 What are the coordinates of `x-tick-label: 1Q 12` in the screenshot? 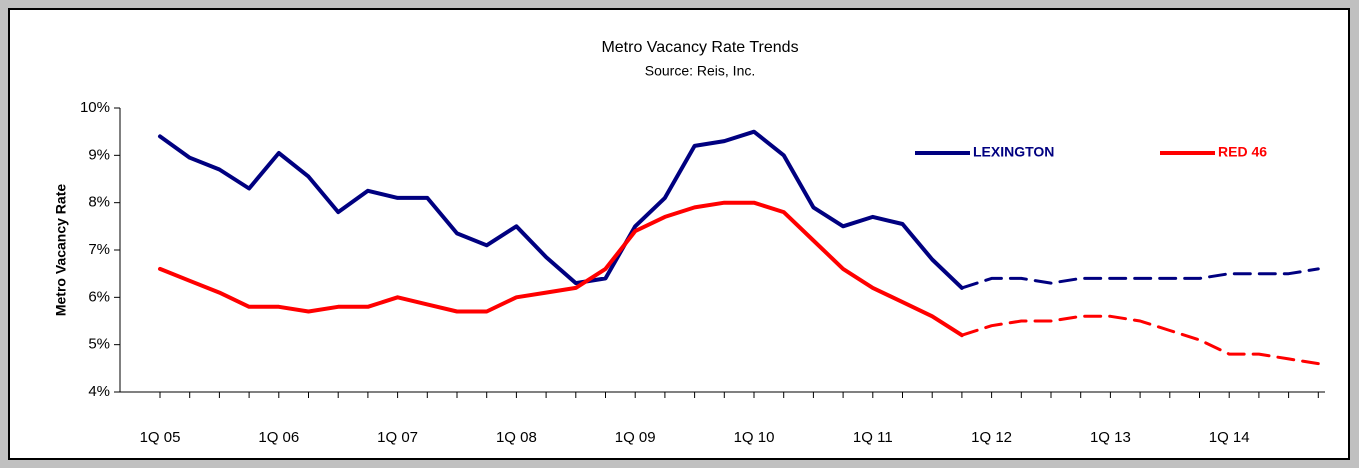 It's located at (991, 437).